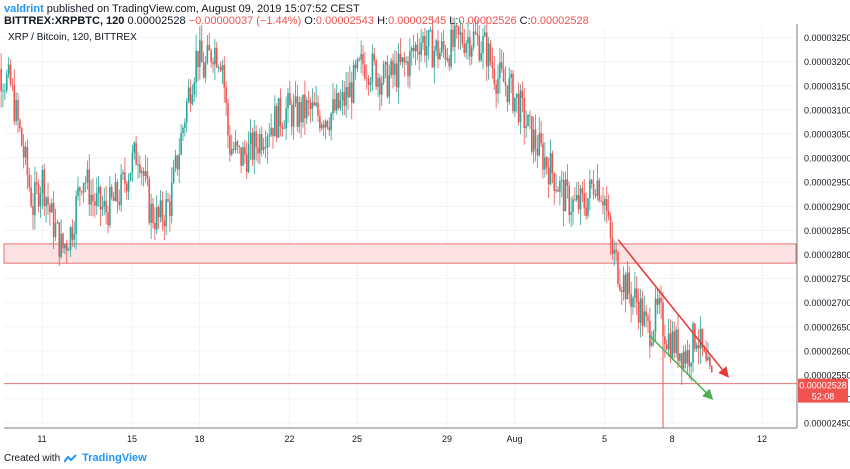 The width and height of the screenshot is (850, 469). Describe the element at coordinates (24, 9) in the screenshot. I see `author-name: valdrint` at that location.